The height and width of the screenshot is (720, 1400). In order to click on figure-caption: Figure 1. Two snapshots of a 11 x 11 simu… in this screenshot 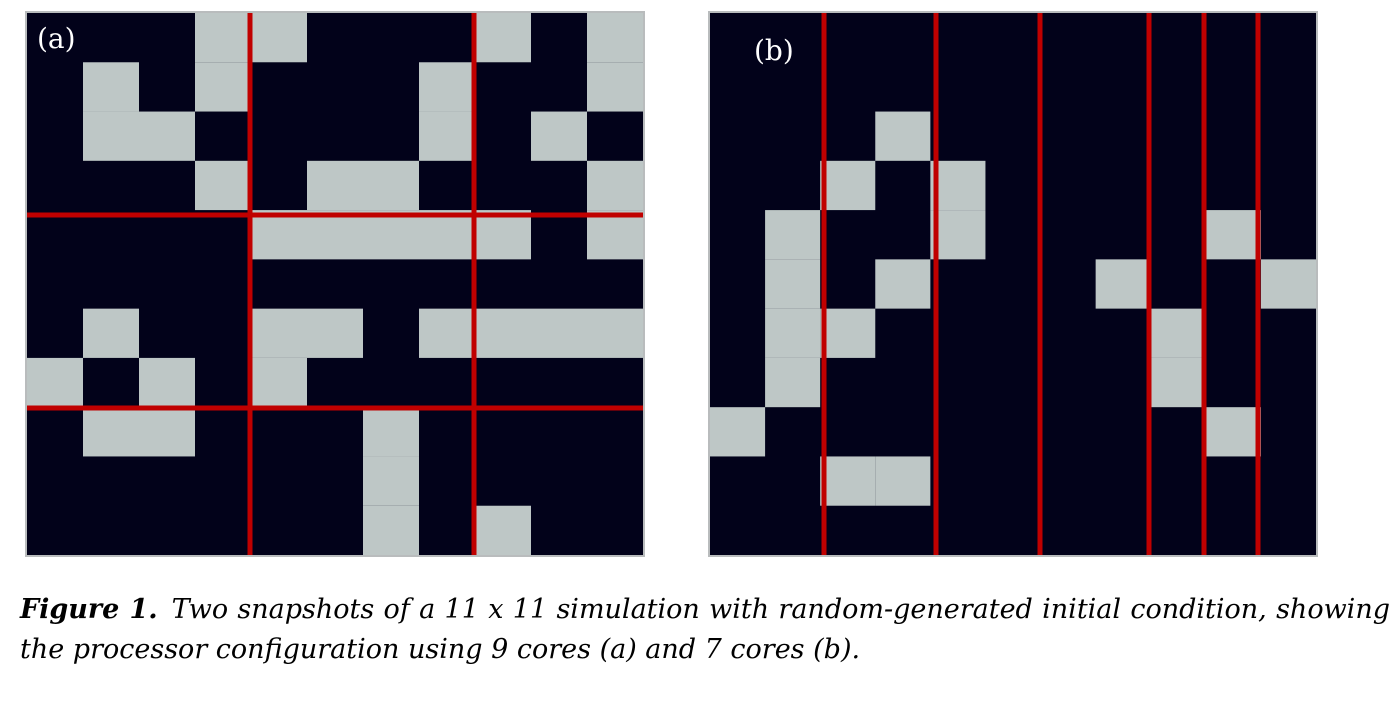, I will do `click(705, 630)`.